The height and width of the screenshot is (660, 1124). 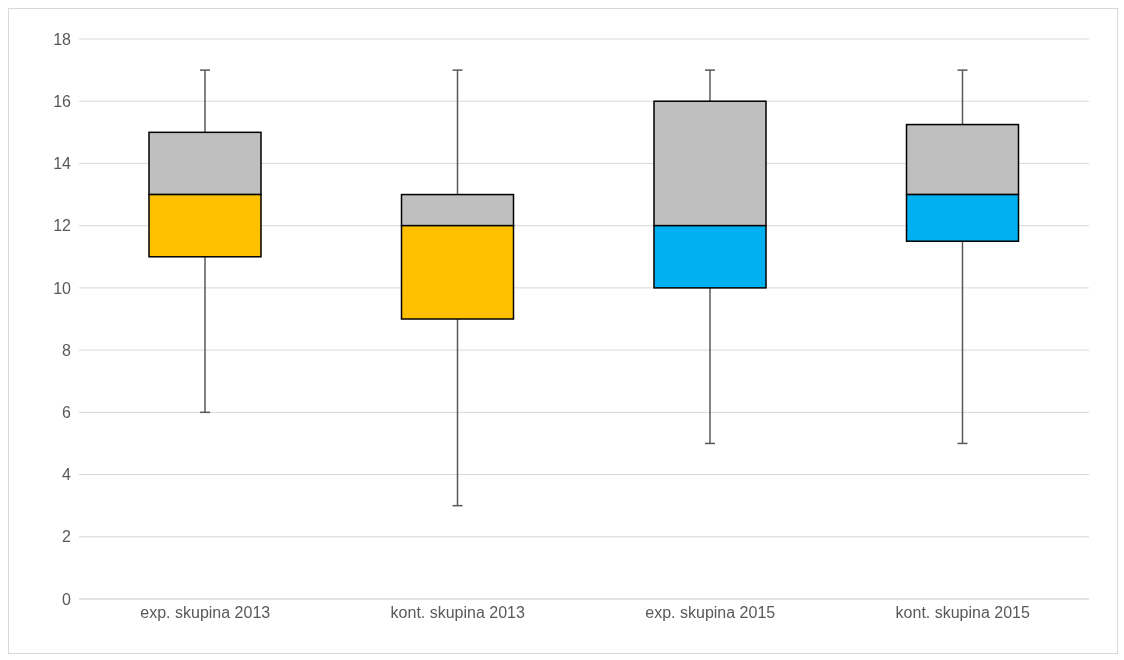 What do you see at coordinates (963, 613) in the screenshot?
I see `x-tick-label: kont. skupina 2015` at bounding box center [963, 613].